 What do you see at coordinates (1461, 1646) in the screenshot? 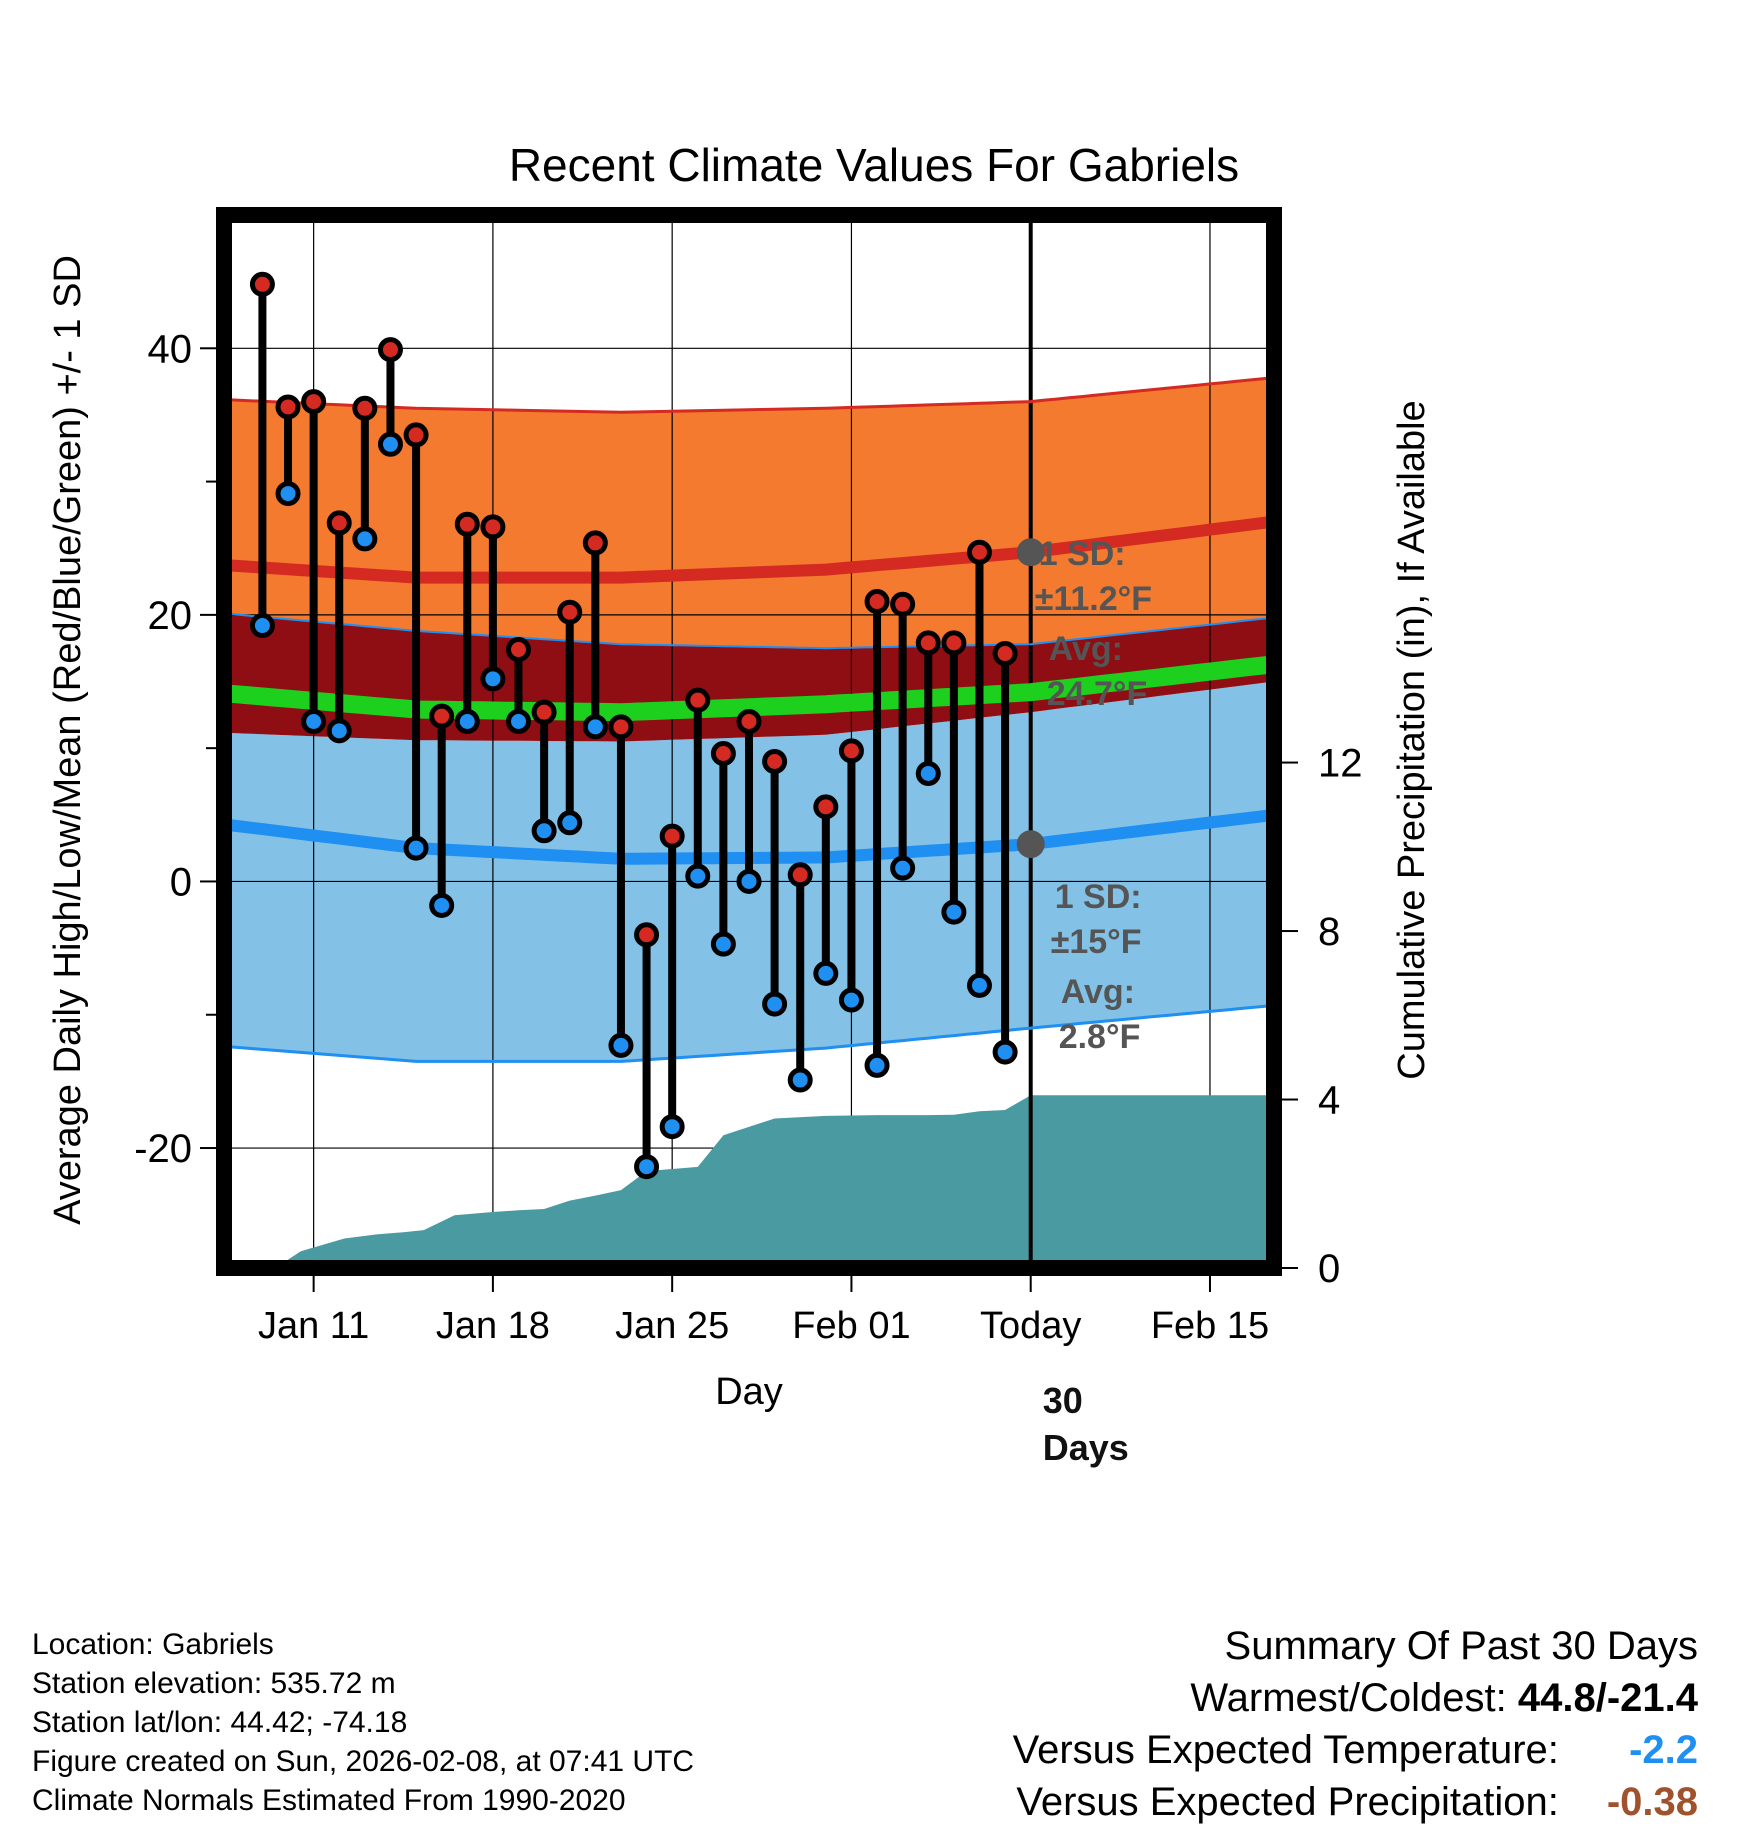
I see `summary-heading: Summary Of Past 30 Days` at bounding box center [1461, 1646].